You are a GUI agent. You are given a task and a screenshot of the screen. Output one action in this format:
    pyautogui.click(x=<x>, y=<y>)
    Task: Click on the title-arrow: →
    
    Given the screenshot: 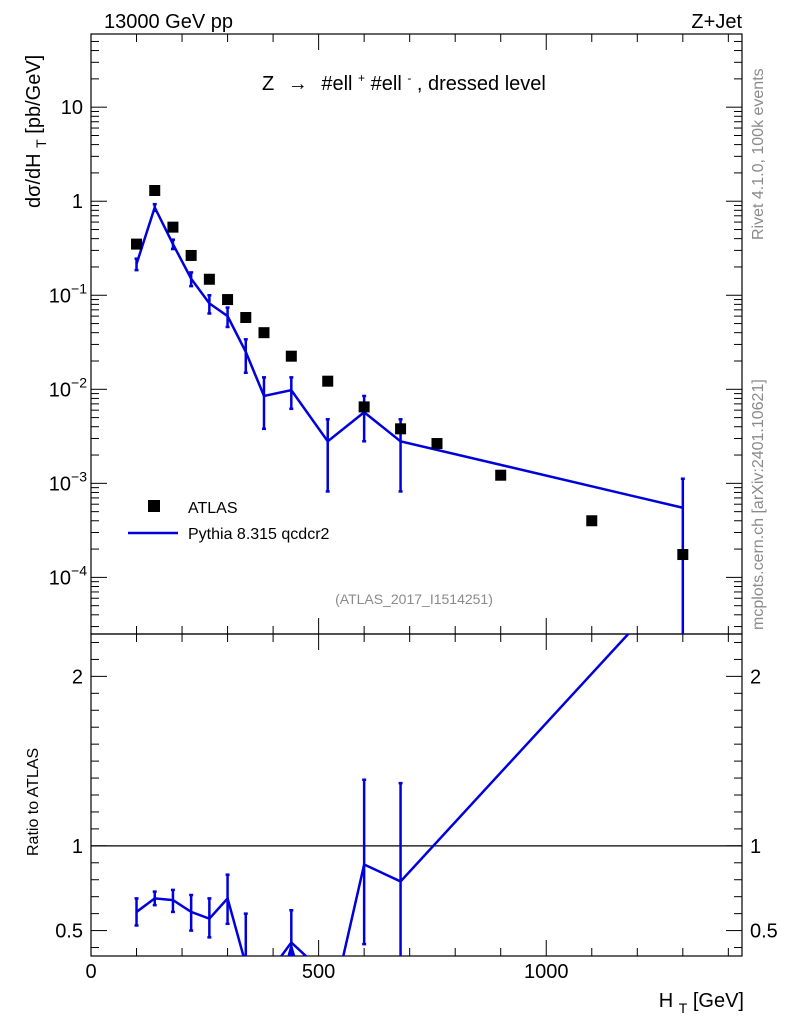 What is the action you would take?
    pyautogui.click(x=298, y=84)
    